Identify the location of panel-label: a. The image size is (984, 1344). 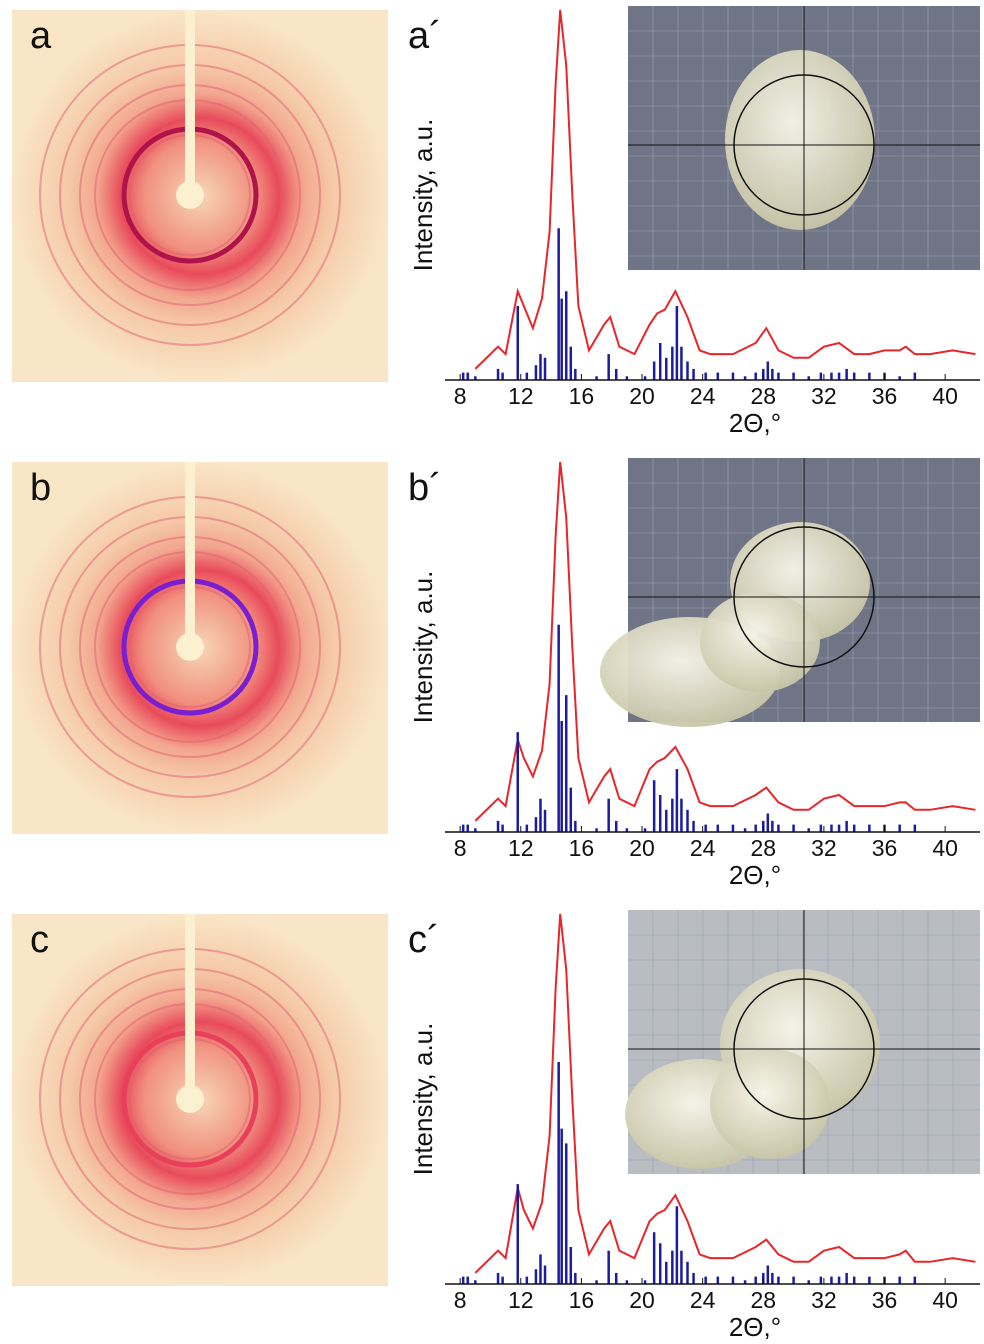
(41, 36).